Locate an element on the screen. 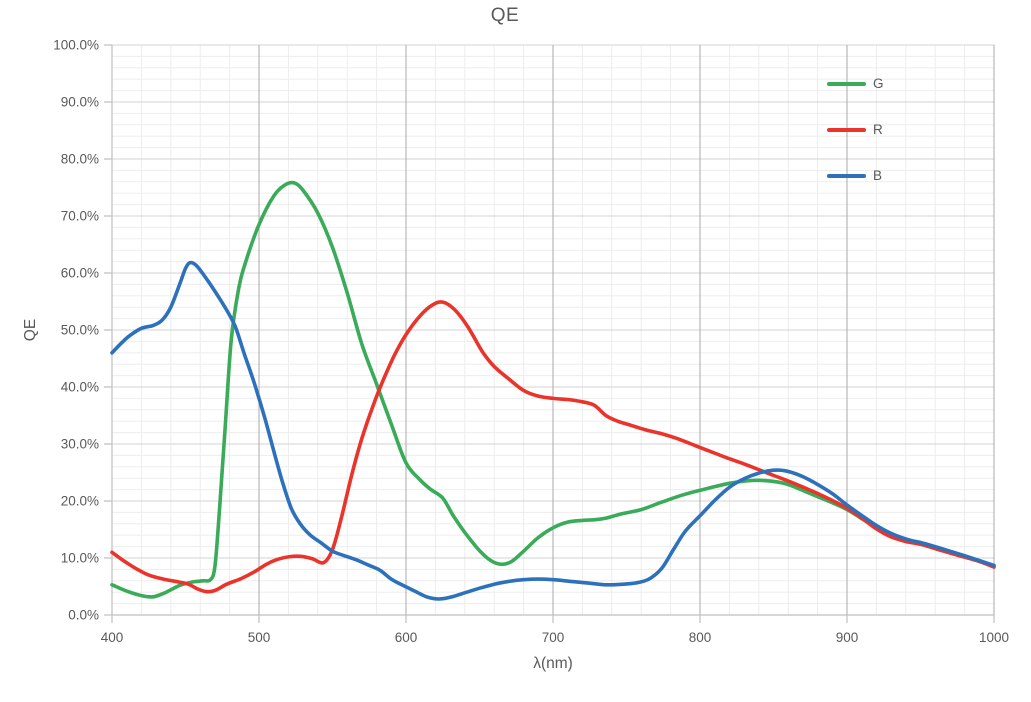 The image size is (1031, 702). x-tick-label: 600 is located at coordinates (406, 637).